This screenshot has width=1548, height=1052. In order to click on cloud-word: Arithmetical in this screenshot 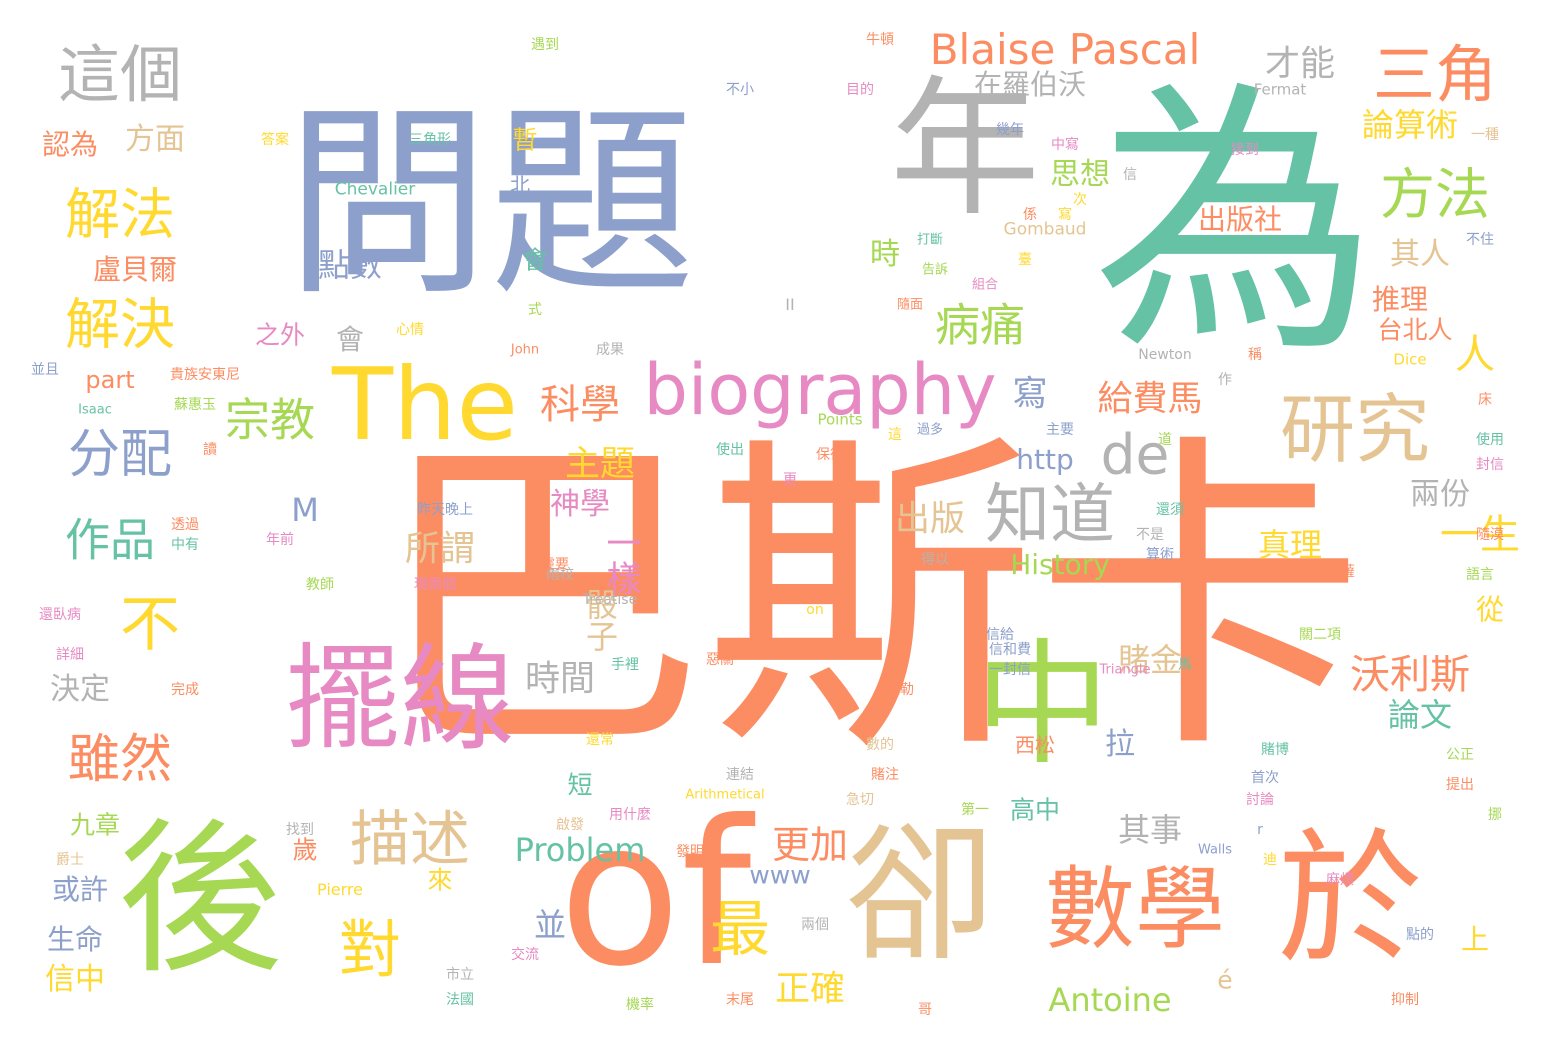, I will do `click(725, 795)`.